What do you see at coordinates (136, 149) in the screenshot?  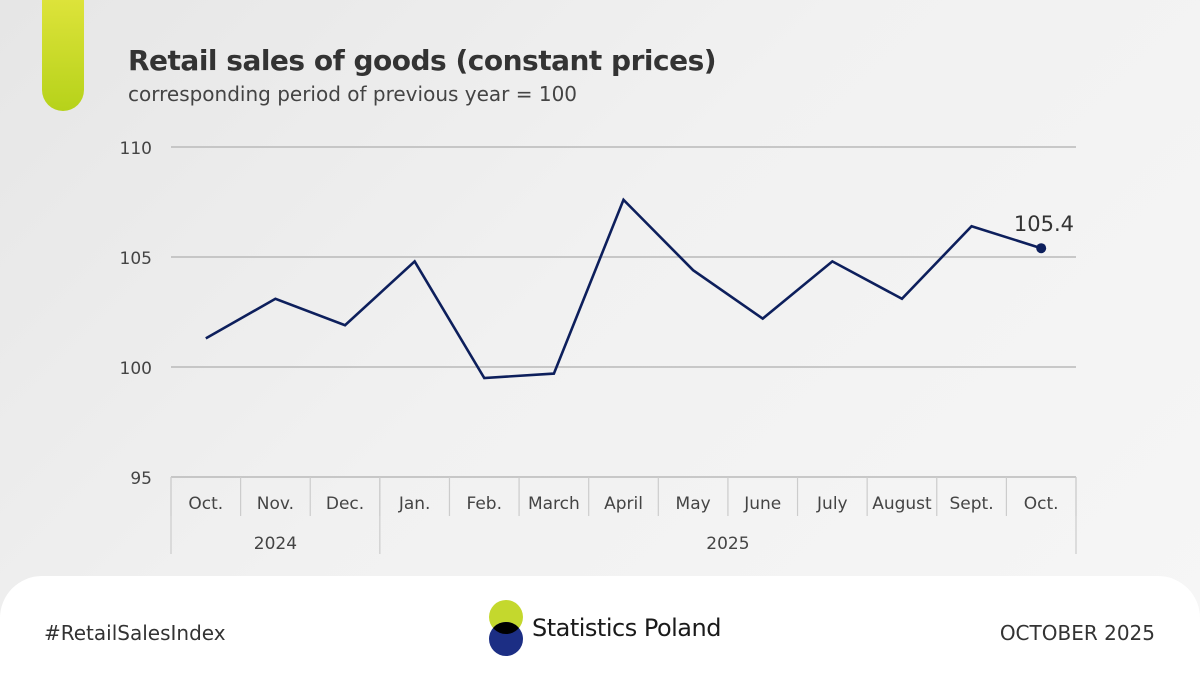 I see `y-tick-label: 110` at bounding box center [136, 149].